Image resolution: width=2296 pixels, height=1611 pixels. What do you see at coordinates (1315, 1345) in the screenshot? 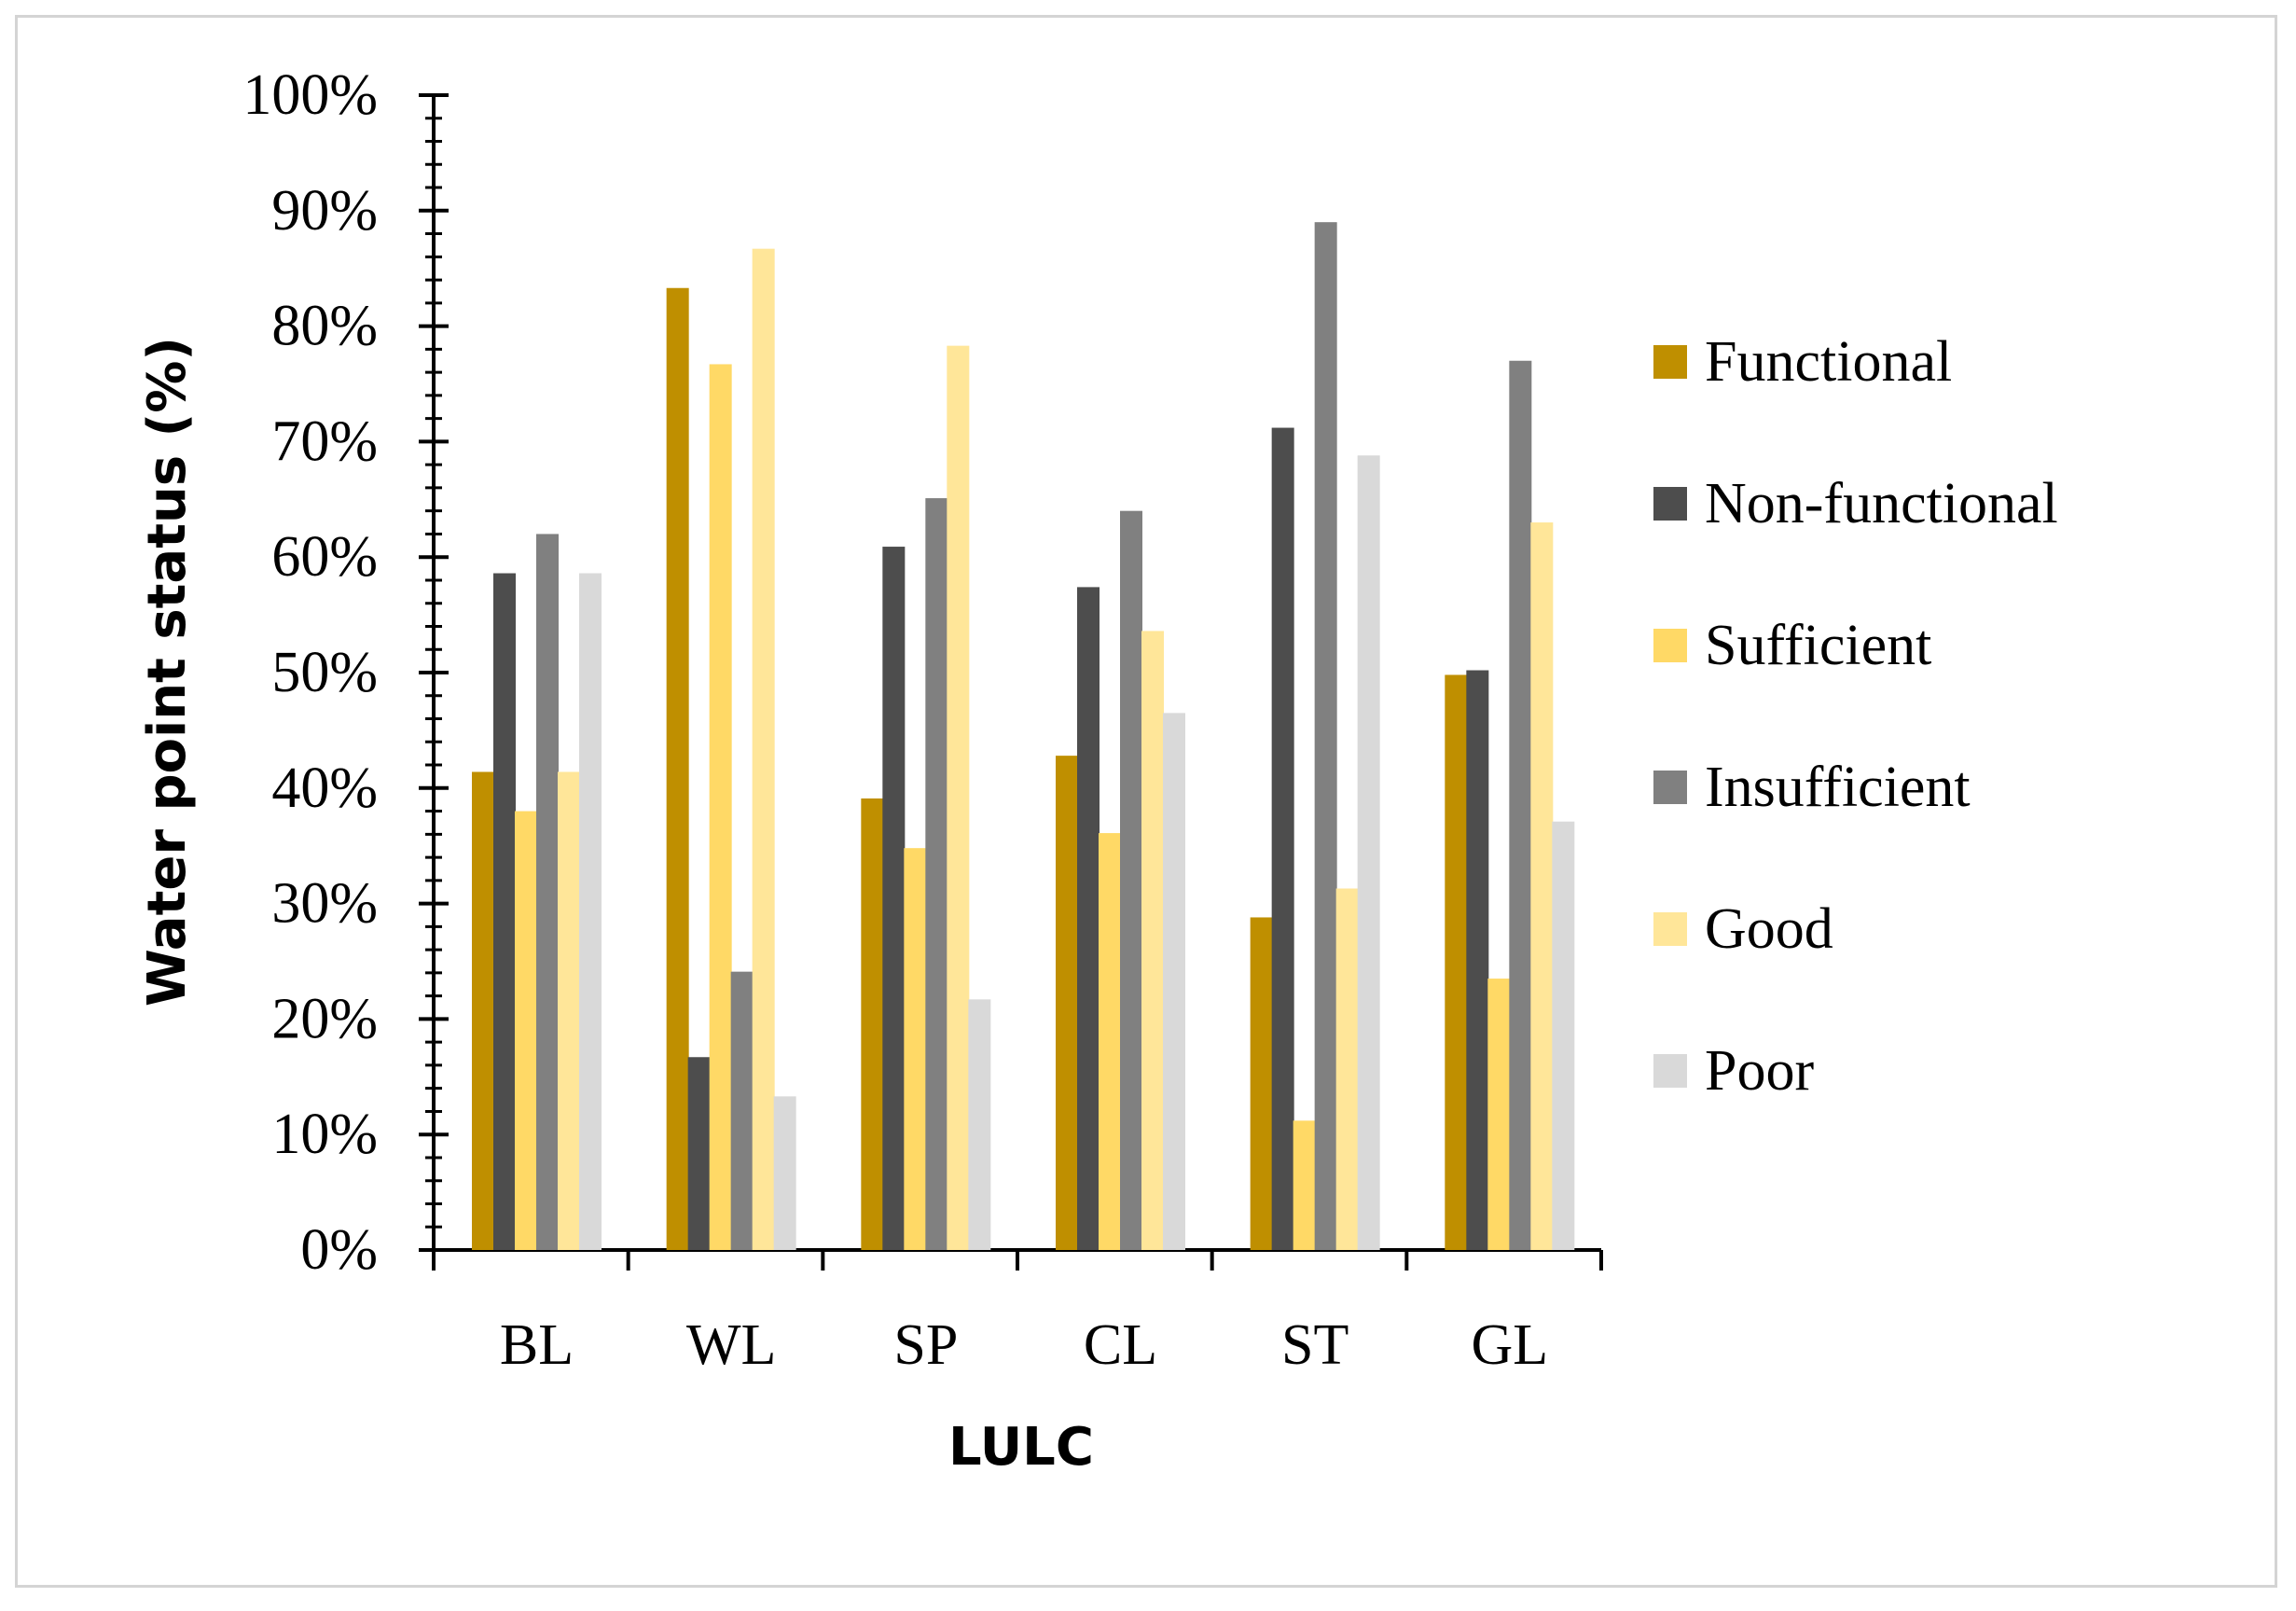
I see `x-tick-label: ST` at bounding box center [1315, 1345].